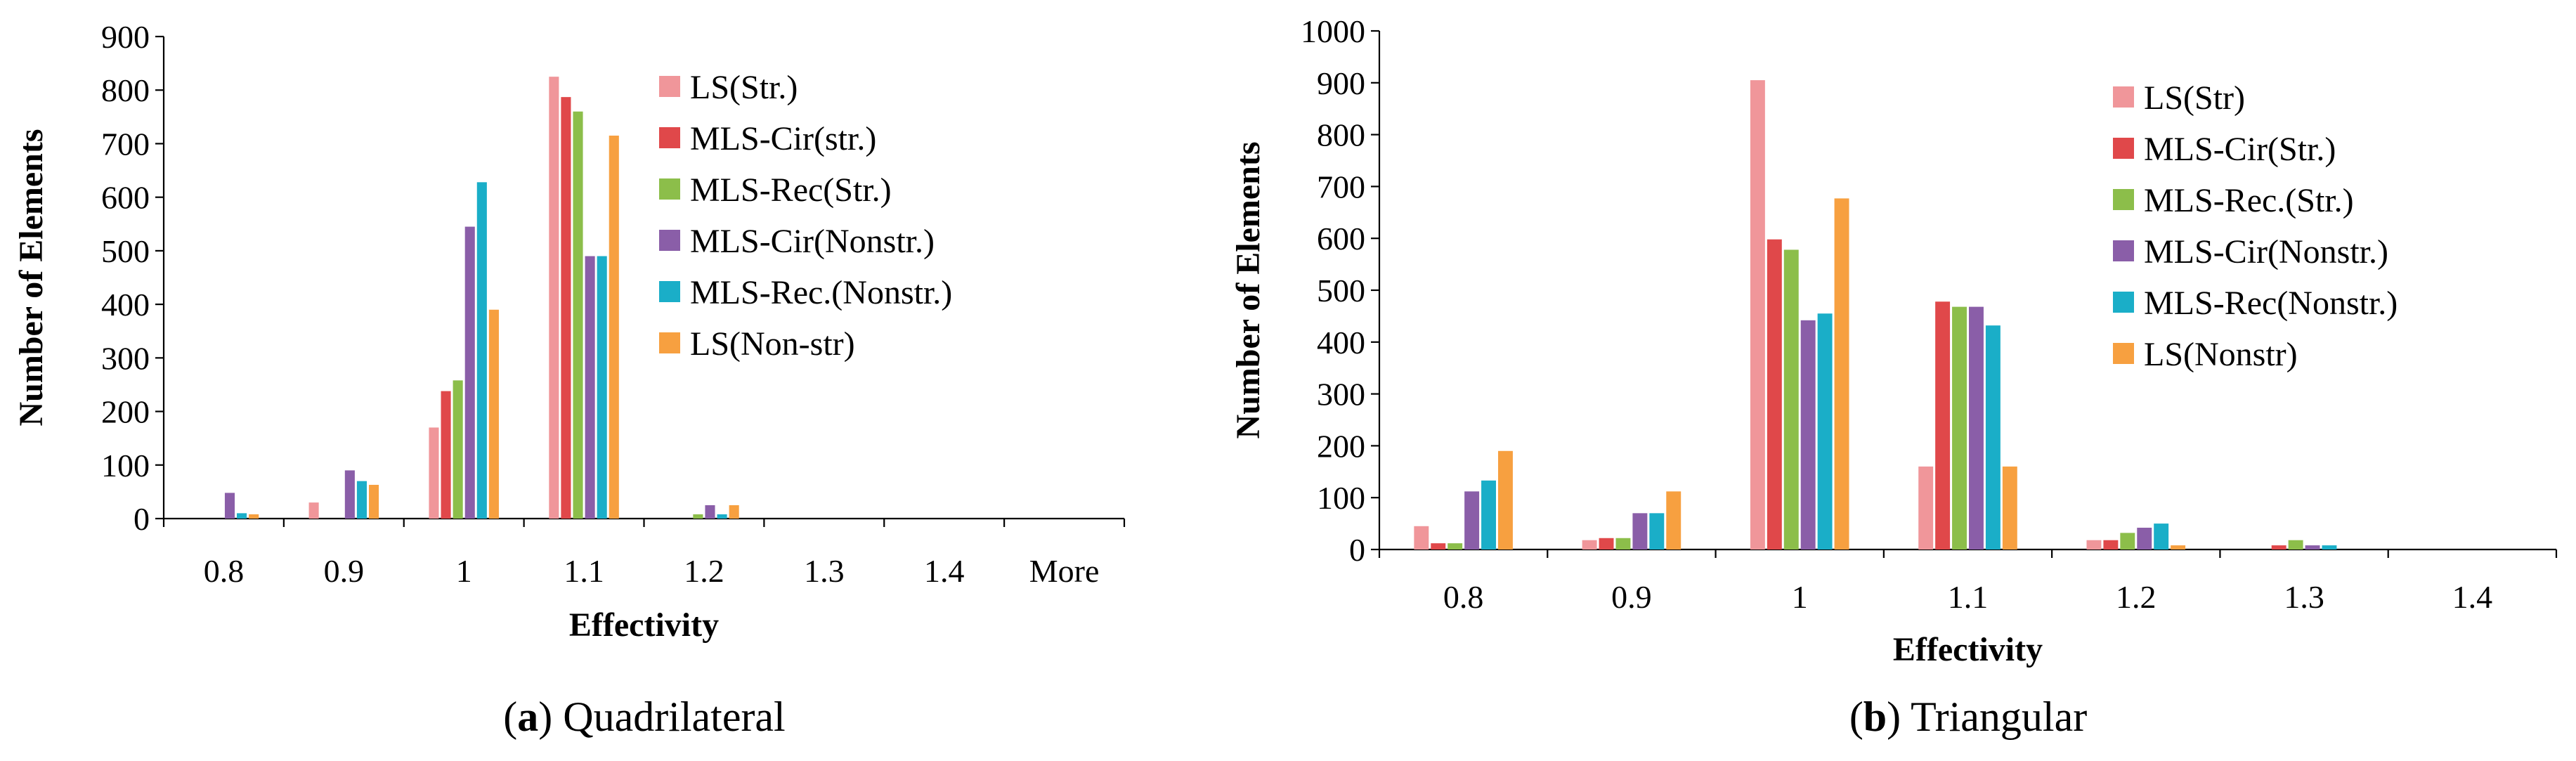  I want to click on caption-letter: a, so click(527, 717).